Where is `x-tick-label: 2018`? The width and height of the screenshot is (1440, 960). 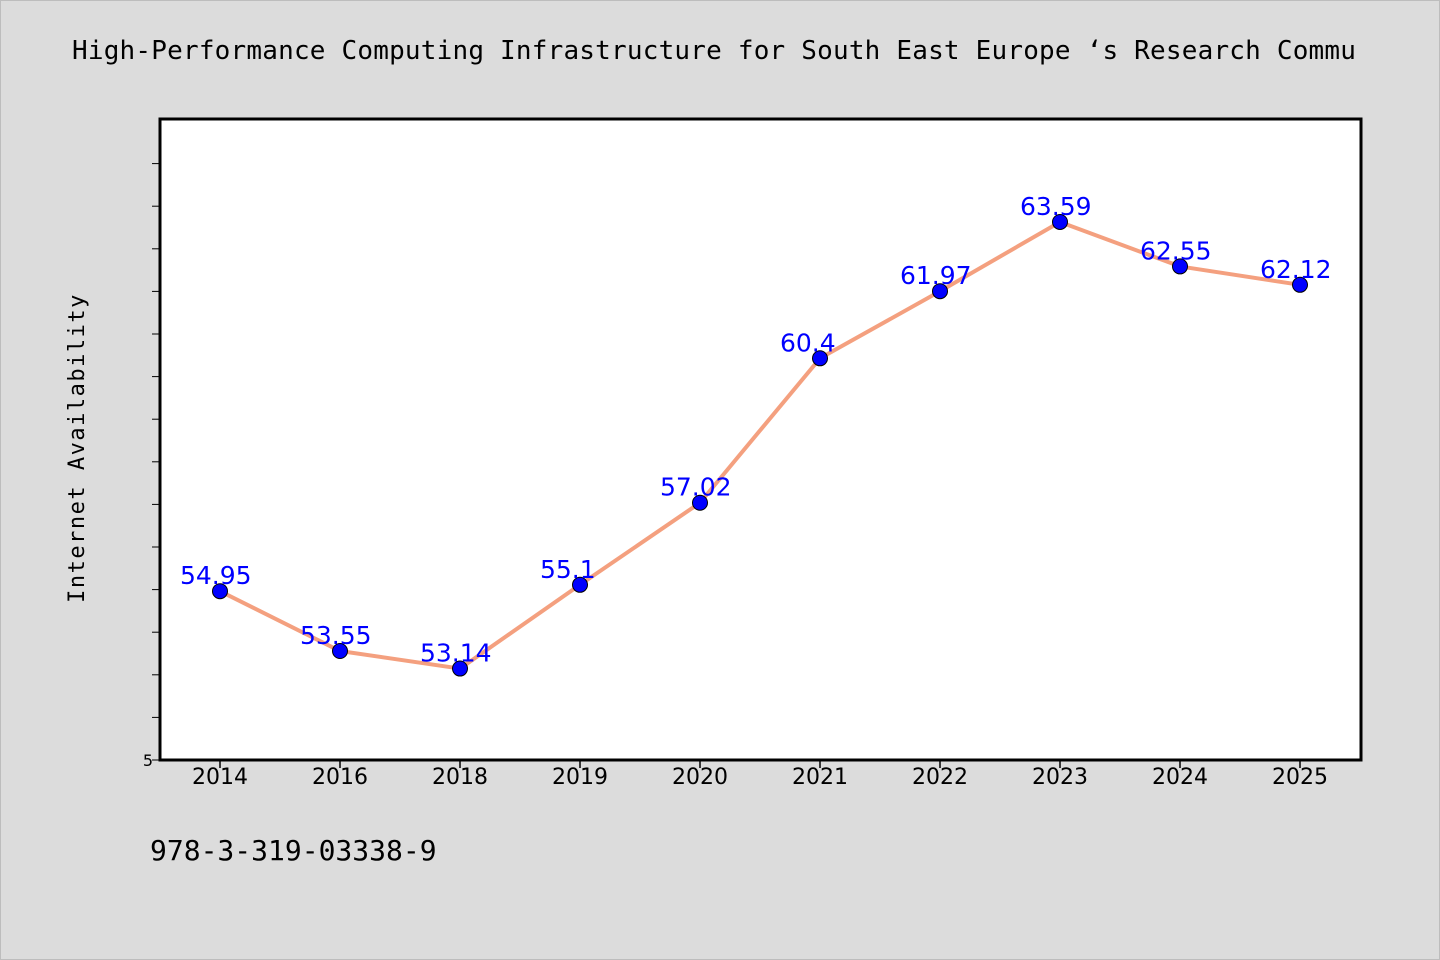
x-tick-label: 2018 is located at coordinates (460, 777).